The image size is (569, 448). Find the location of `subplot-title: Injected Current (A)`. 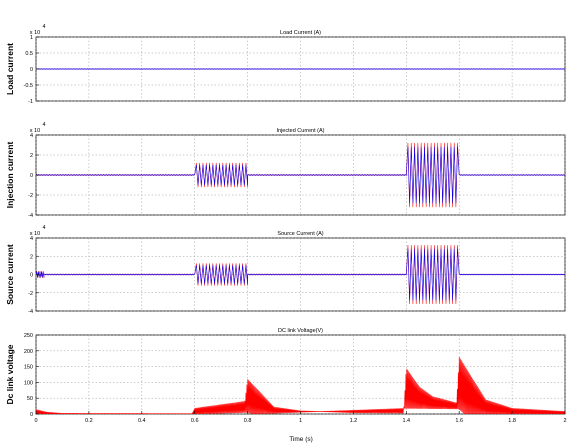

subplot-title: Injected Current (A) is located at coordinates (301, 131).